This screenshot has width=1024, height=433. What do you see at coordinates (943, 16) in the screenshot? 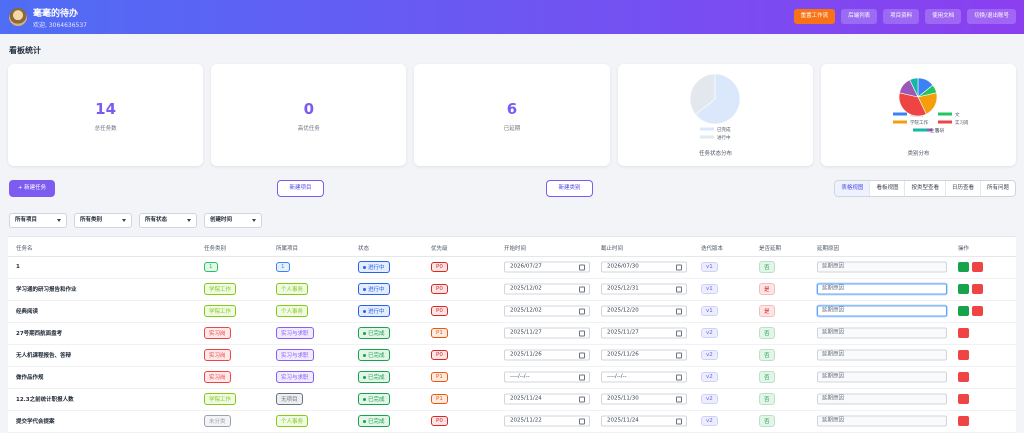
I see `header-button: 使用文档` at bounding box center [943, 16].